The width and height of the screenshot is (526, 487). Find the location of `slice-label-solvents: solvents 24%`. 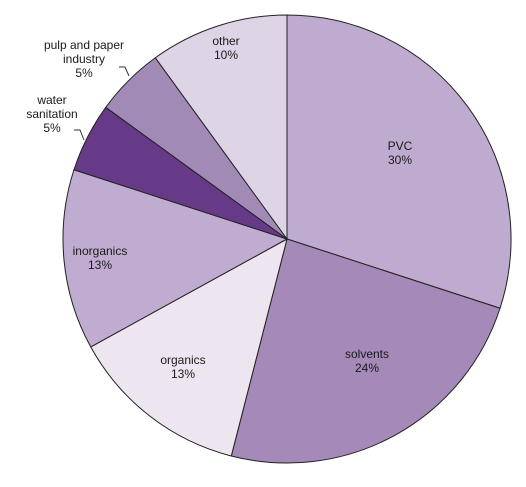

slice-label-solvents: solvents 24% is located at coordinates (367, 361).